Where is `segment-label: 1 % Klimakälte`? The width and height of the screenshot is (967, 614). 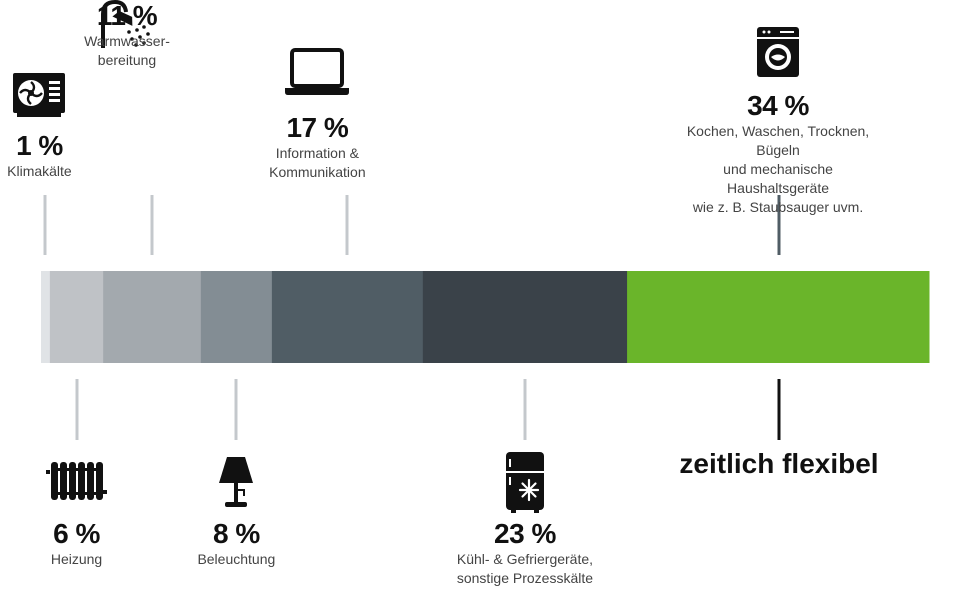 segment-label: 1 % Klimakälte is located at coordinates (39, 155).